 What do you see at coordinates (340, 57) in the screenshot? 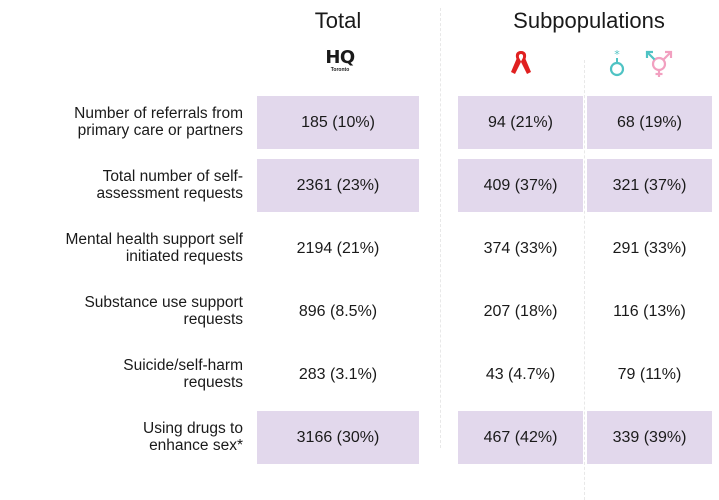
I see `logo-main-text: HQ` at bounding box center [340, 57].